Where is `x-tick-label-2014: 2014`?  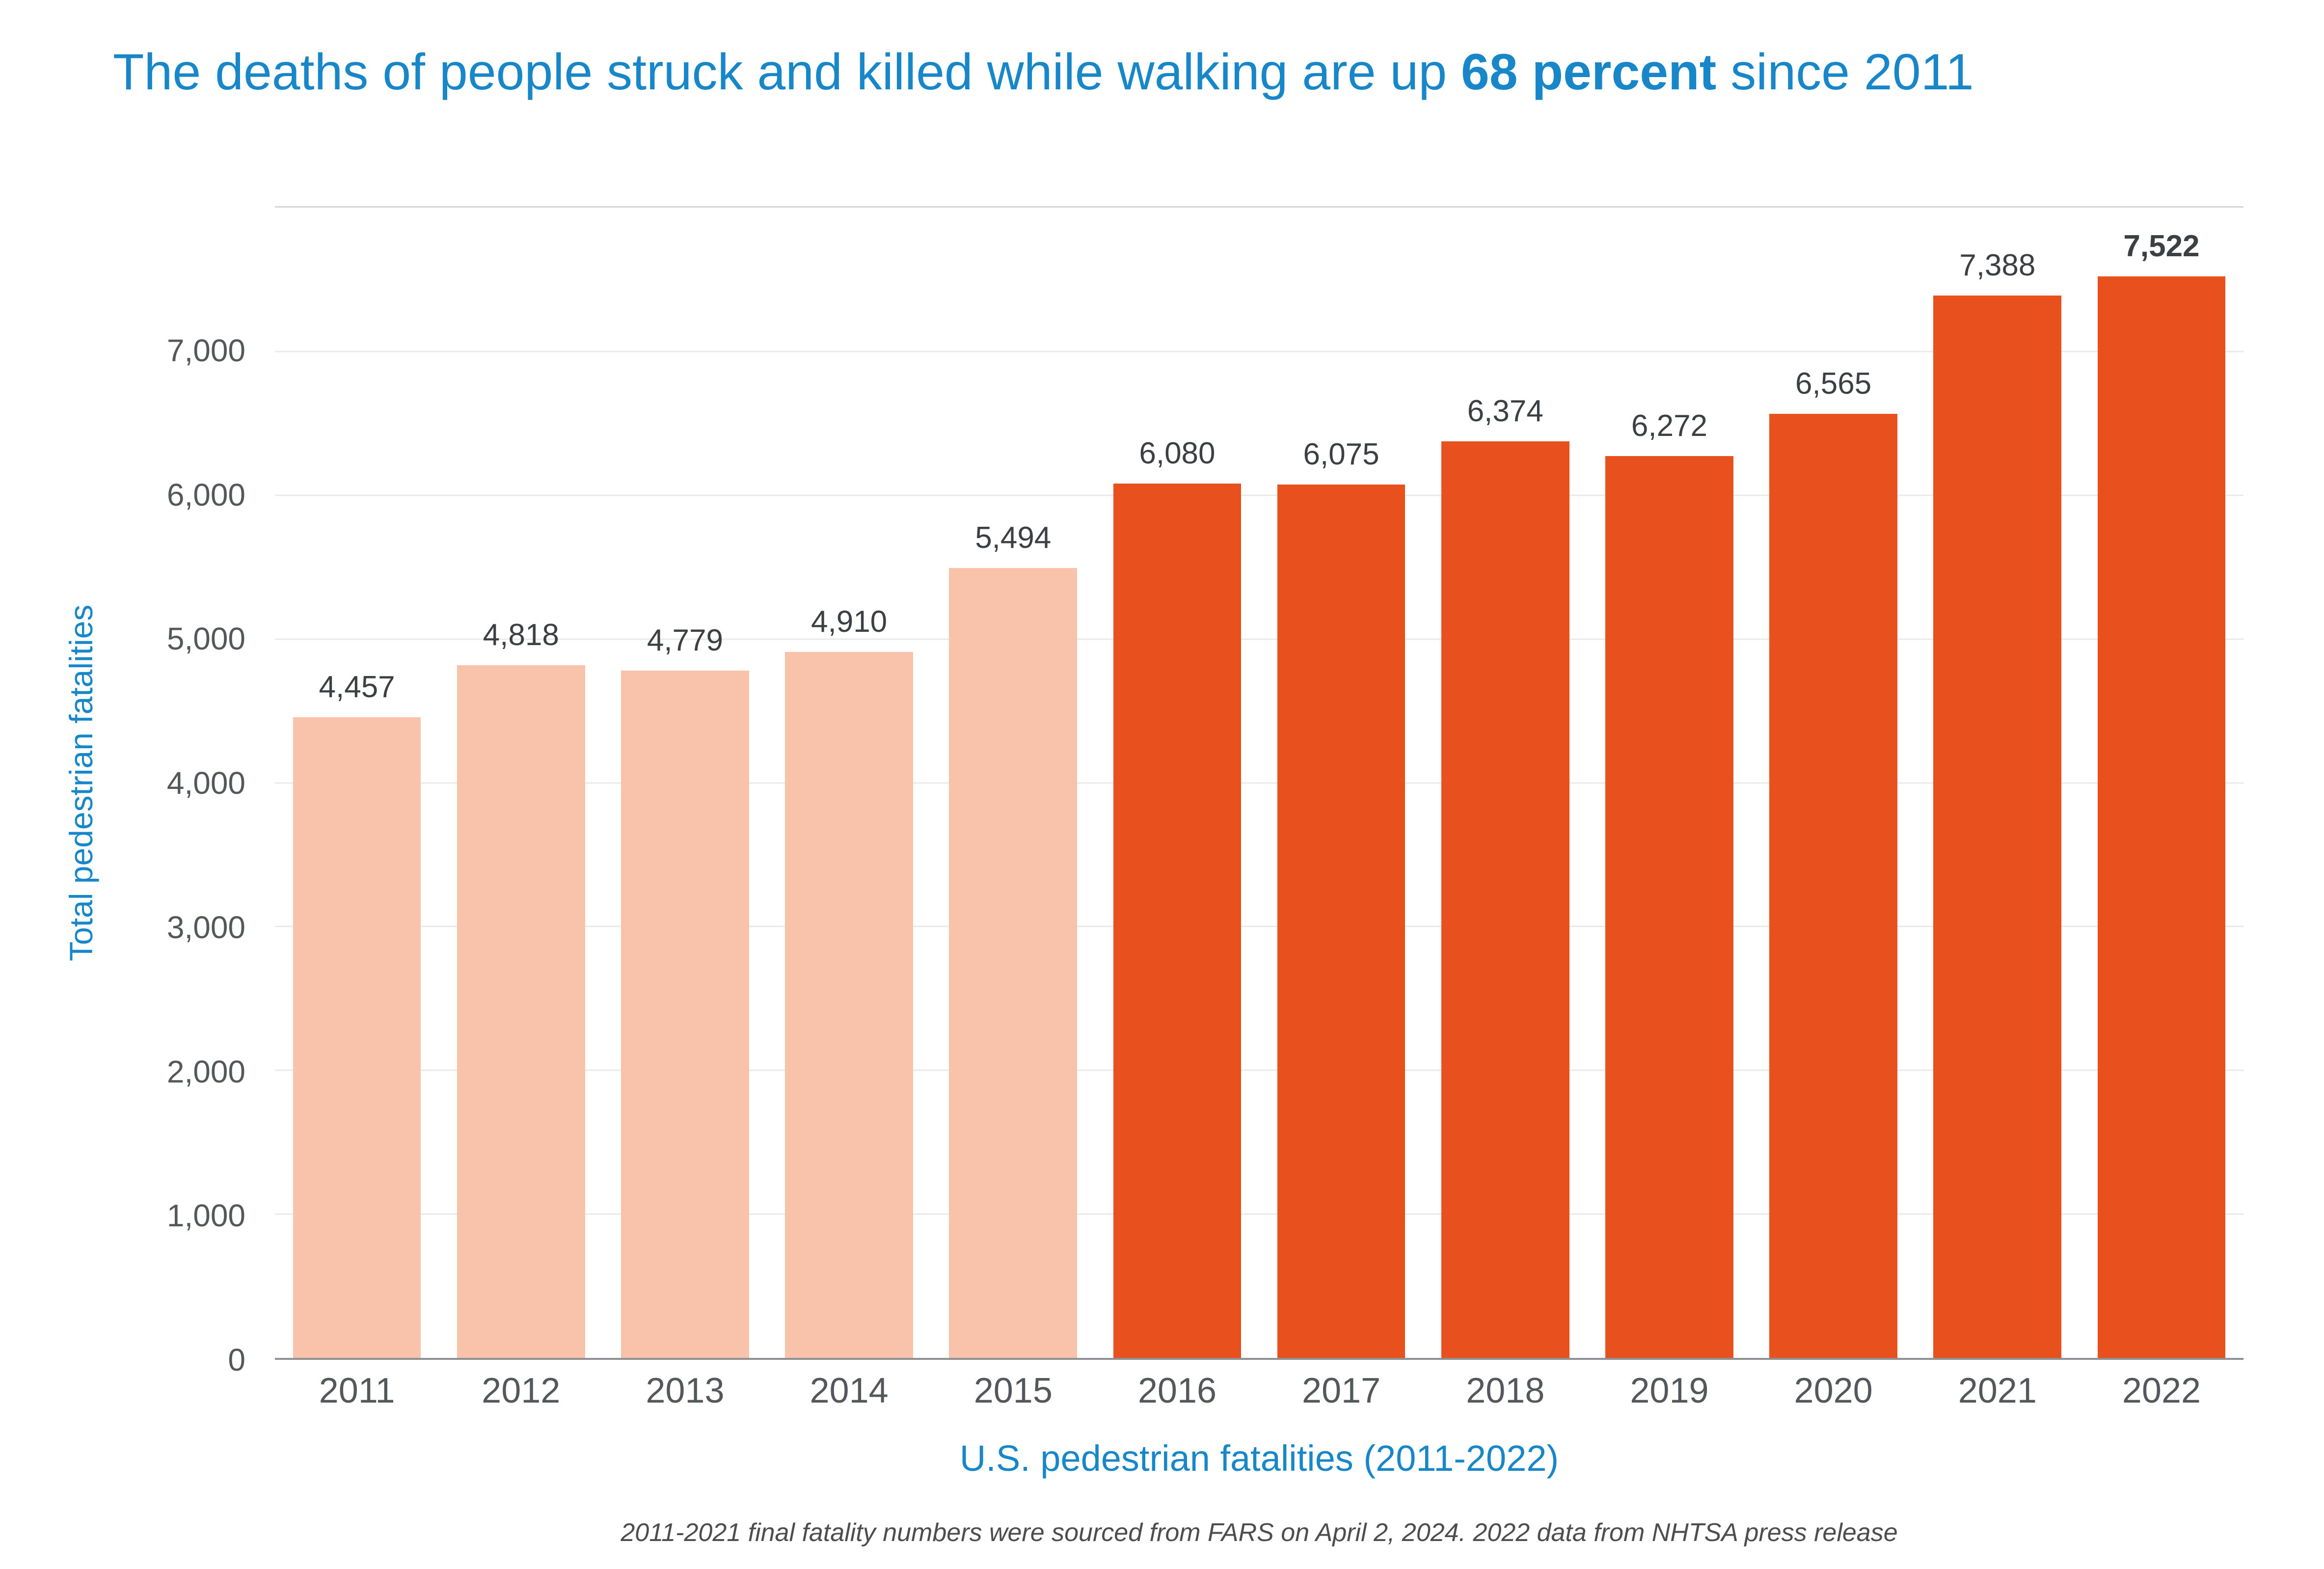
x-tick-label-2014: 2014 is located at coordinates (849, 1390).